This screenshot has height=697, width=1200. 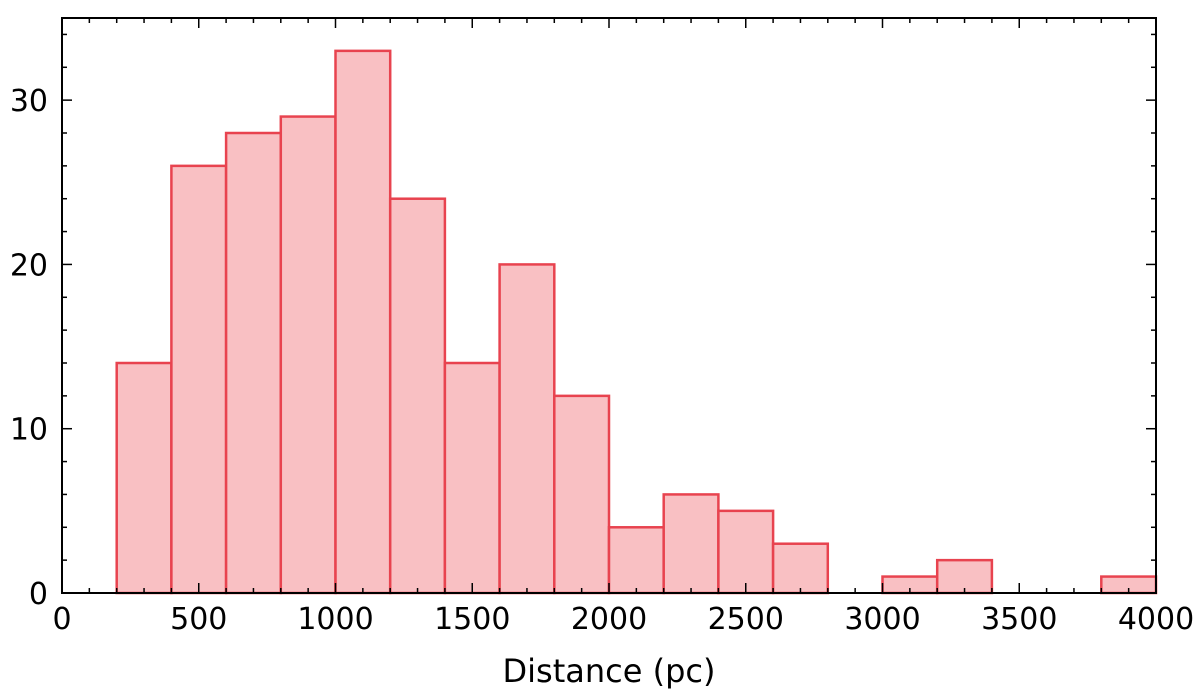 What do you see at coordinates (29, 101) in the screenshot?
I see `y-tick-label: 30` at bounding box center [29, 101].